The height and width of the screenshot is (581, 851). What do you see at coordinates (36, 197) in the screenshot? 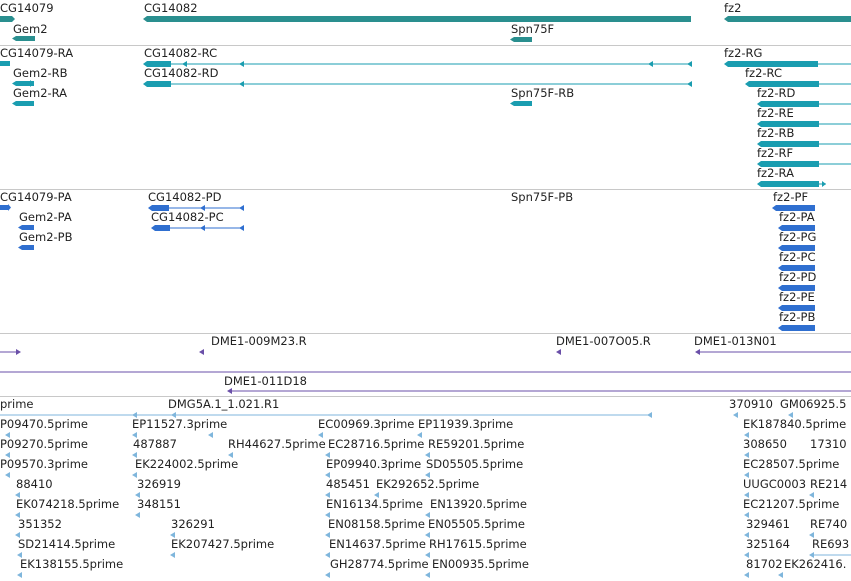
I see `protein-label-cg14079-pa: CG14079-PA` at bounding box center [36, 197].